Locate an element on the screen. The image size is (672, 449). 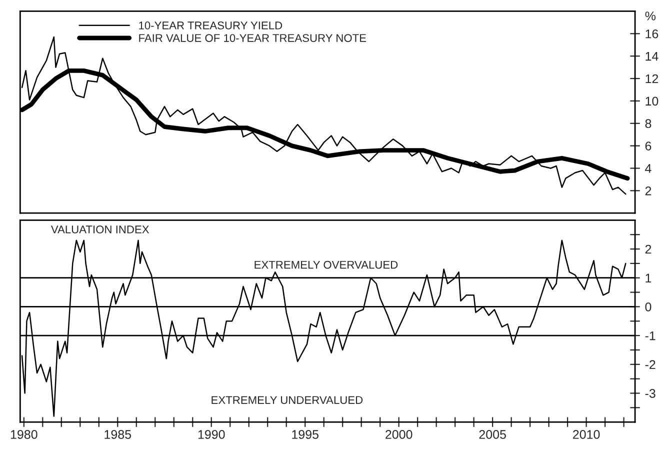
x-tick-label: 2005 is located at coordinates (492, 434).